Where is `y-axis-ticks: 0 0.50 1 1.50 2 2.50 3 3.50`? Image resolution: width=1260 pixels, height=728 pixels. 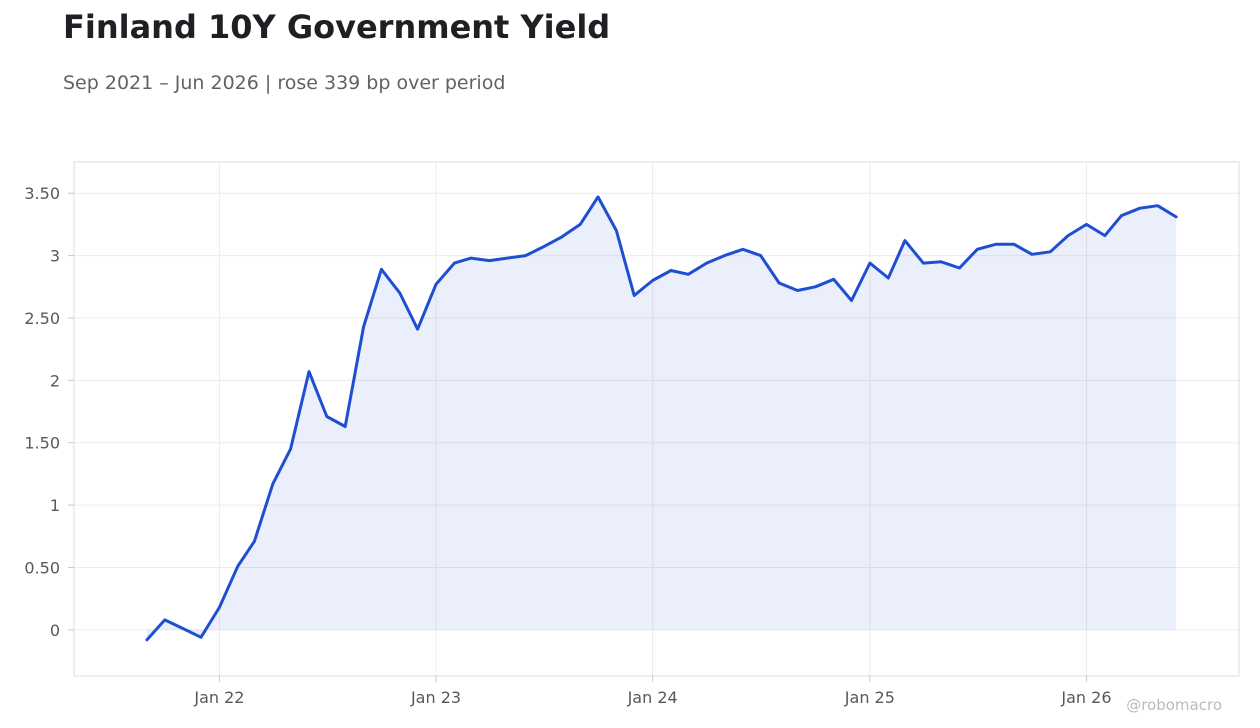 y-axis-ticks: 0 0.50 1 1.50 2 2.50 3 3.50 is located at coordinates (49, 412).